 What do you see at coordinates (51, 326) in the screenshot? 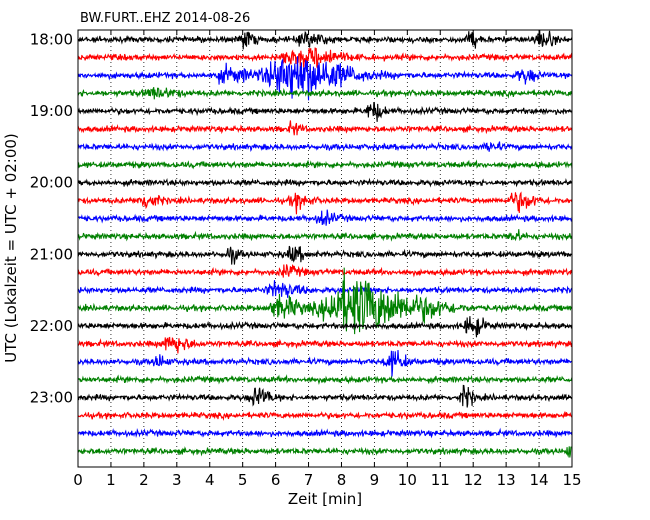
I see `y-tick-label: 22:00` at bounding box center [51, 326].